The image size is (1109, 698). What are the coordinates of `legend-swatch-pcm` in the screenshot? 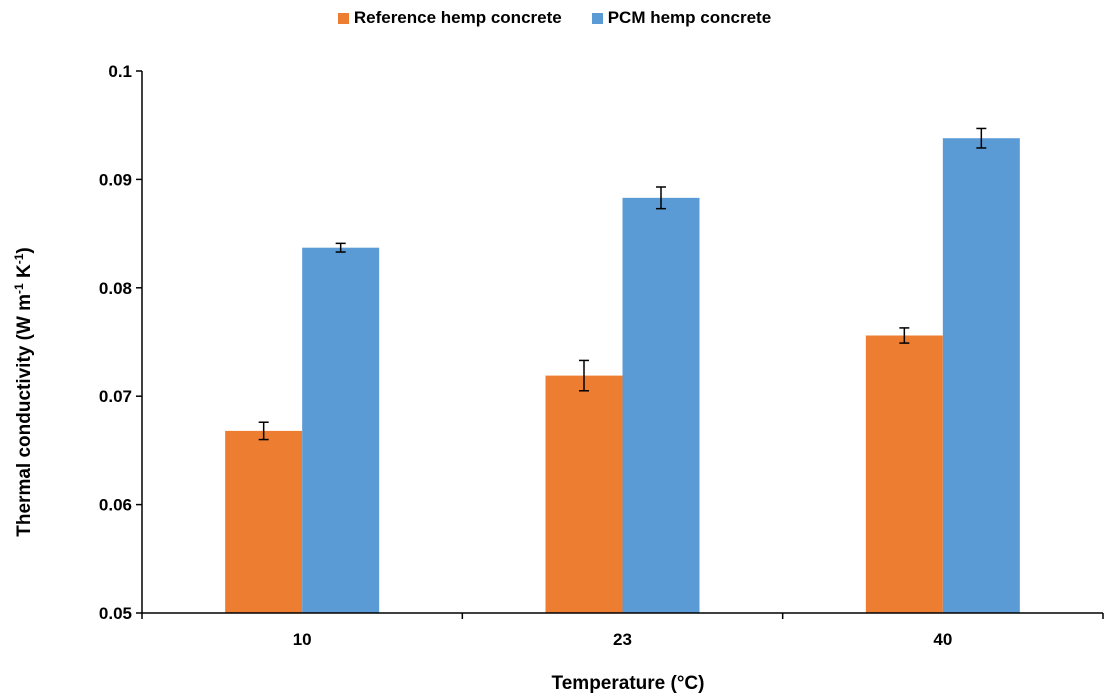 It's located at (597, 18).